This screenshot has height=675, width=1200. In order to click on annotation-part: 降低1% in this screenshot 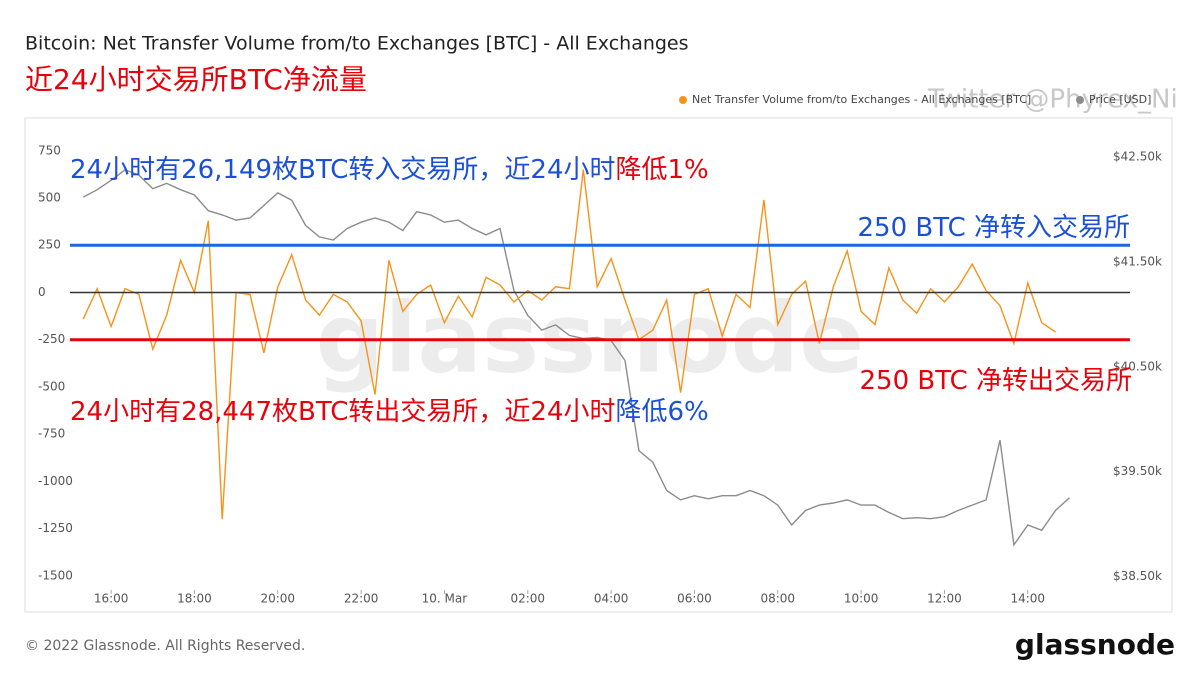, I will do `click(662, 170)`.